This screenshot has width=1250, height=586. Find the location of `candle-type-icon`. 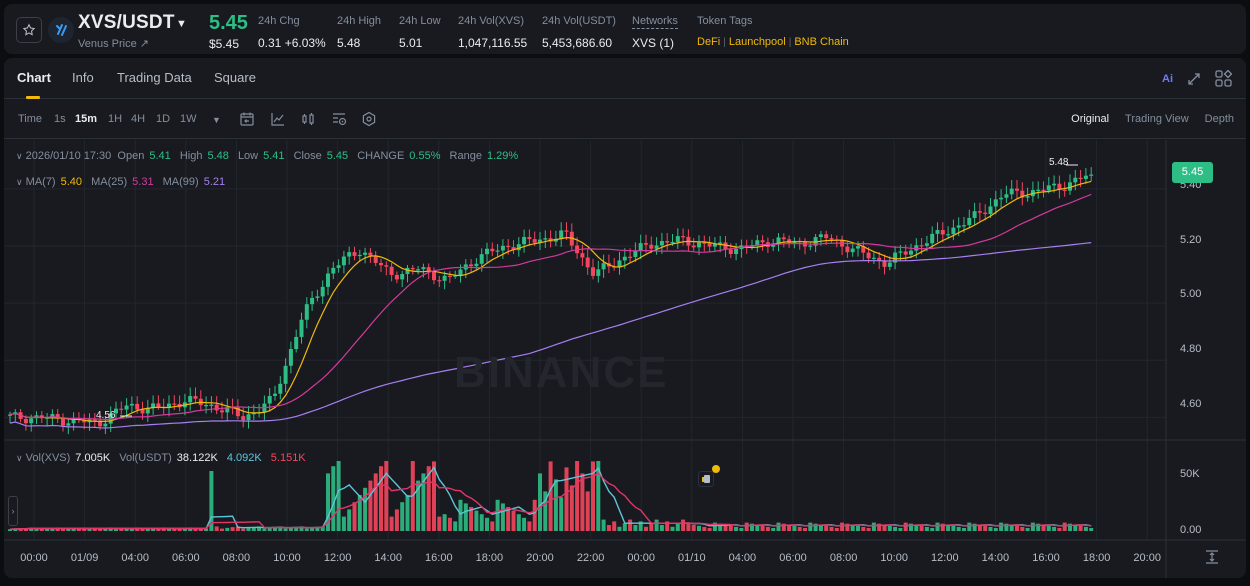

candle-type-icon is located at coordinates (308, 119).